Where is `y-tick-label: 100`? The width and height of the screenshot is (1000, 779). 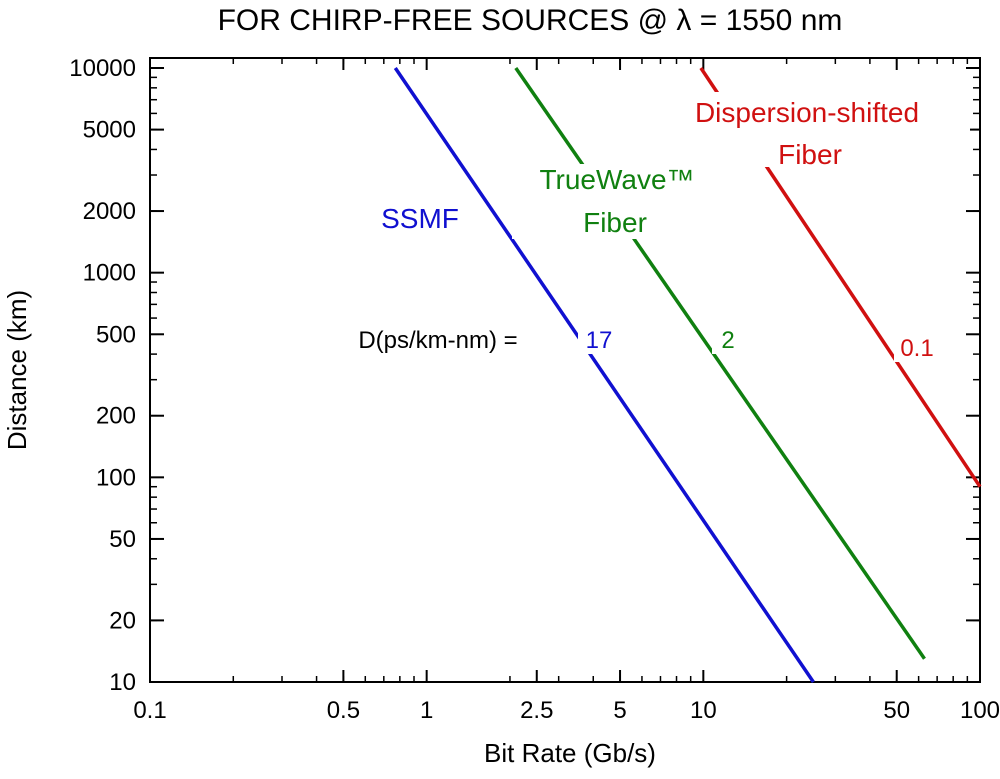
y-tick-label: 100 is located at coordinates (116, 477).